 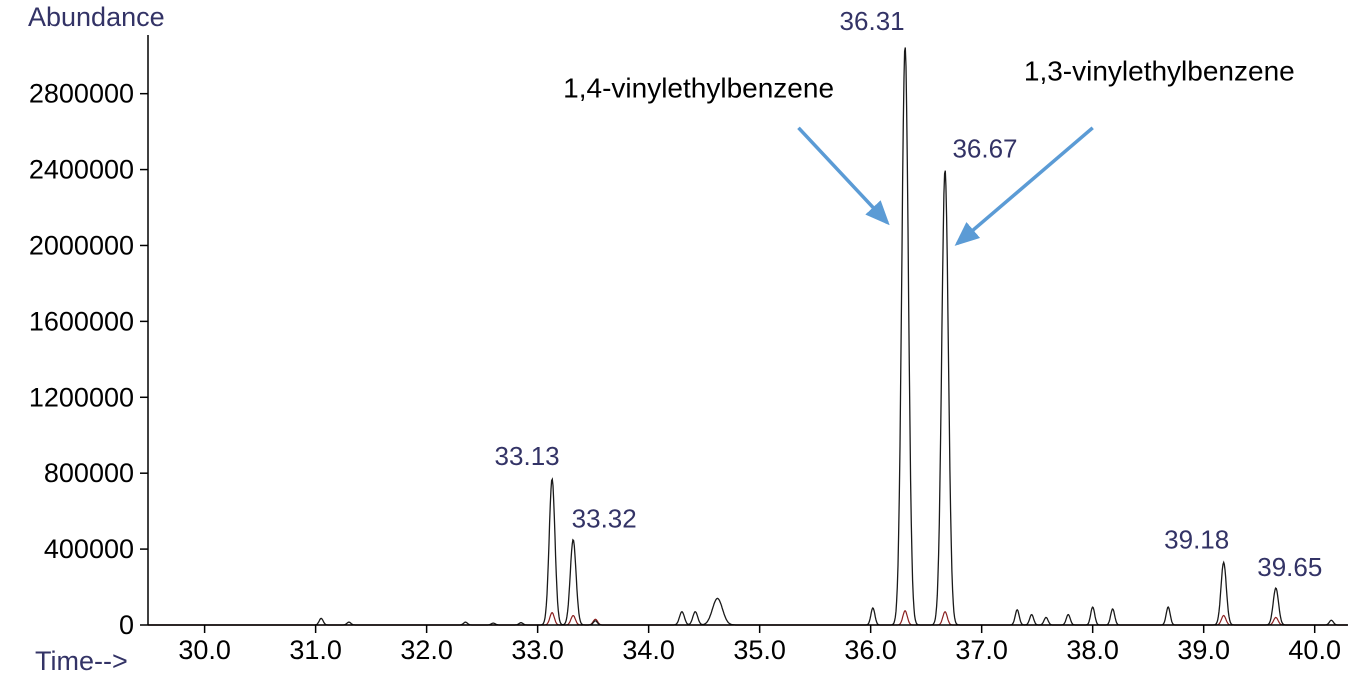 What do you see at coordinates (204, 650) in the screenshot?
I see `x-tick-label: 30.0` at bounding box center [204, 650].